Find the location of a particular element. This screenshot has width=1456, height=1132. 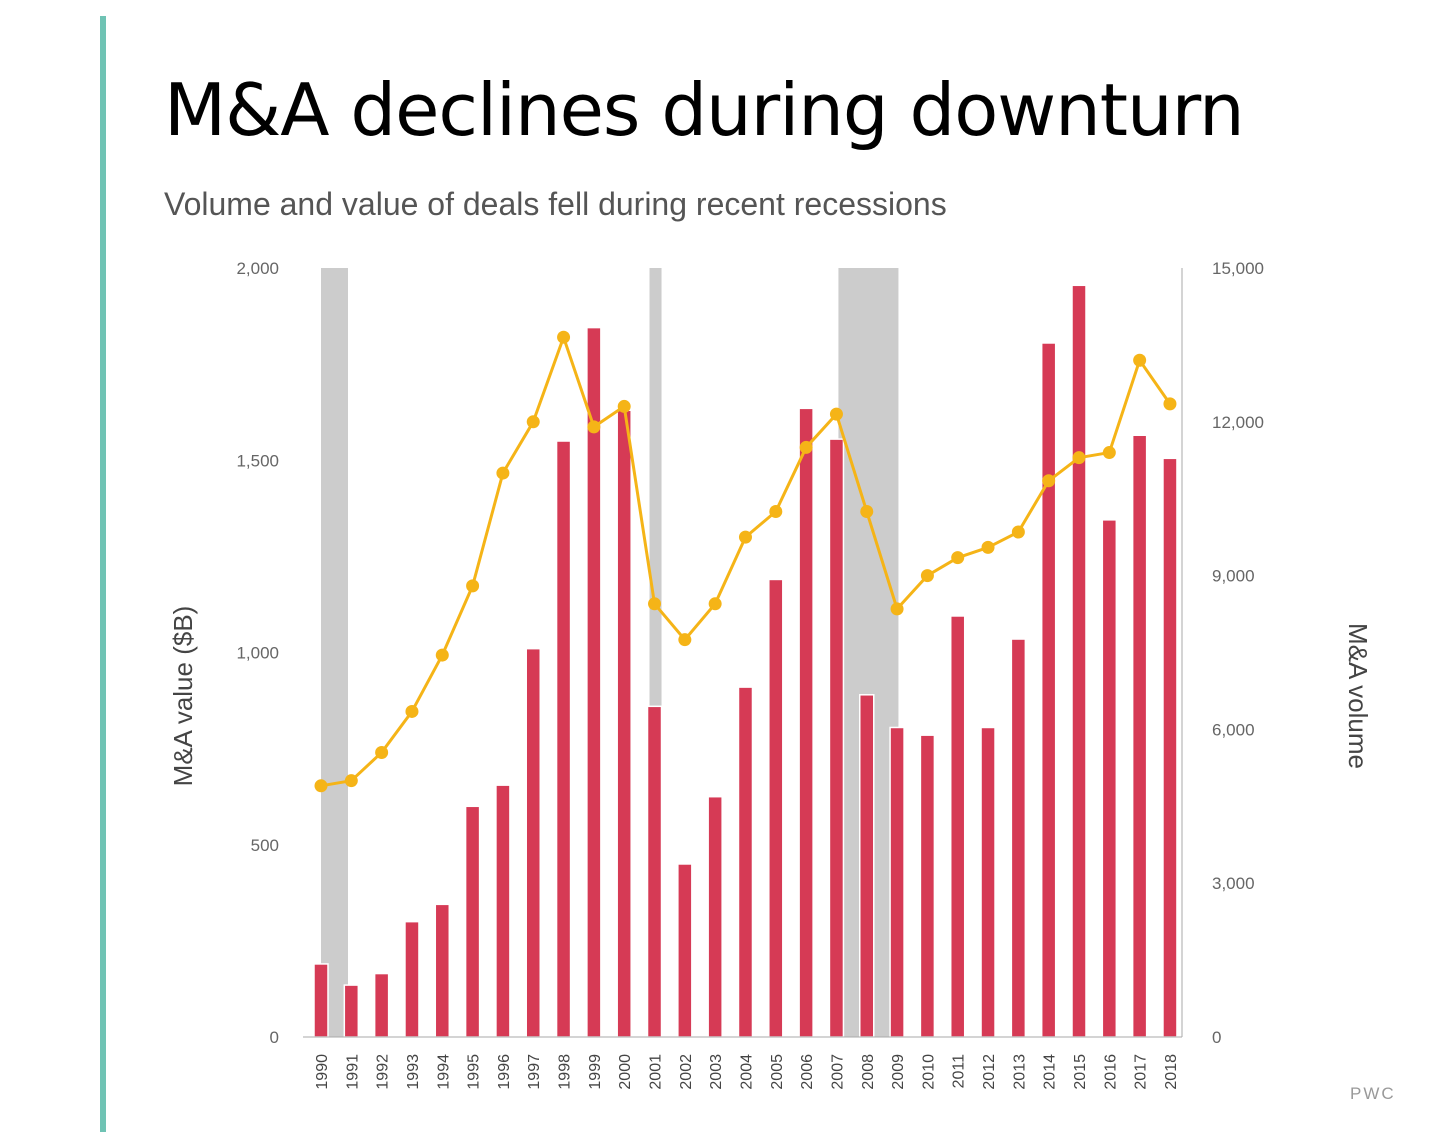

volume-point-1999 is located at coordinates (594, 427).